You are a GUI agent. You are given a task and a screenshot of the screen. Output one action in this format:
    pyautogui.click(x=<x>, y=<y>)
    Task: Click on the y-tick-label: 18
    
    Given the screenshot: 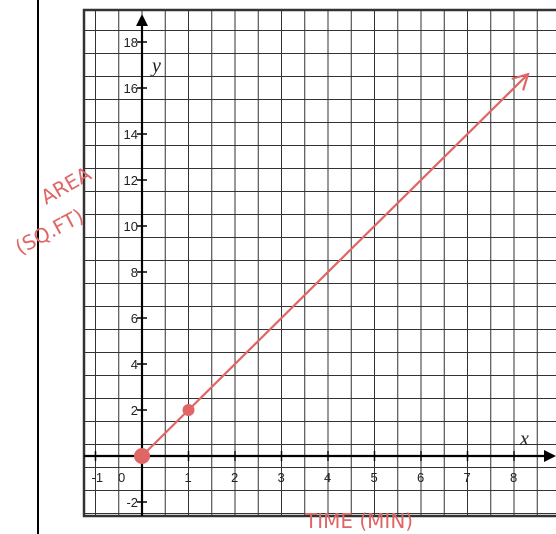 What is the action you would take?
    pyautogui.click(x=131, y=42)
    